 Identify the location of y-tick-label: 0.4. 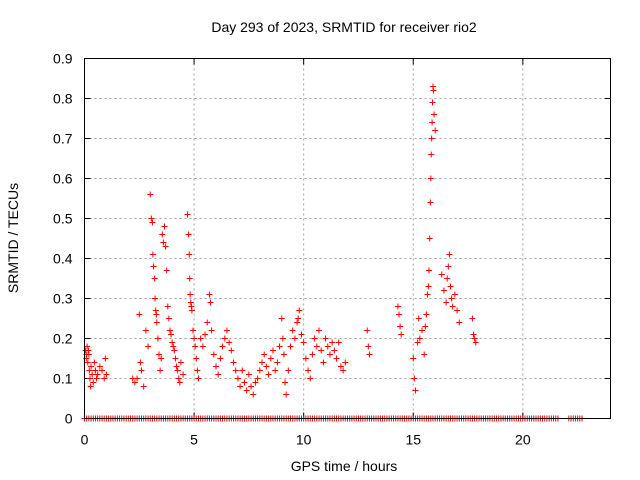
(63, 259).